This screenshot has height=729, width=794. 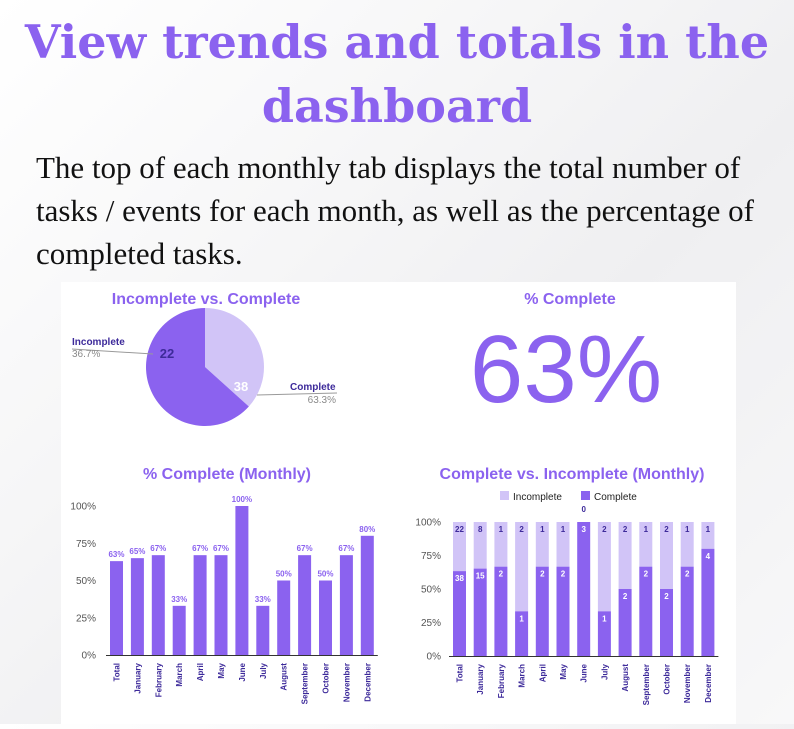 I want to click on bar-complete-july, so click(x=604, y=633).